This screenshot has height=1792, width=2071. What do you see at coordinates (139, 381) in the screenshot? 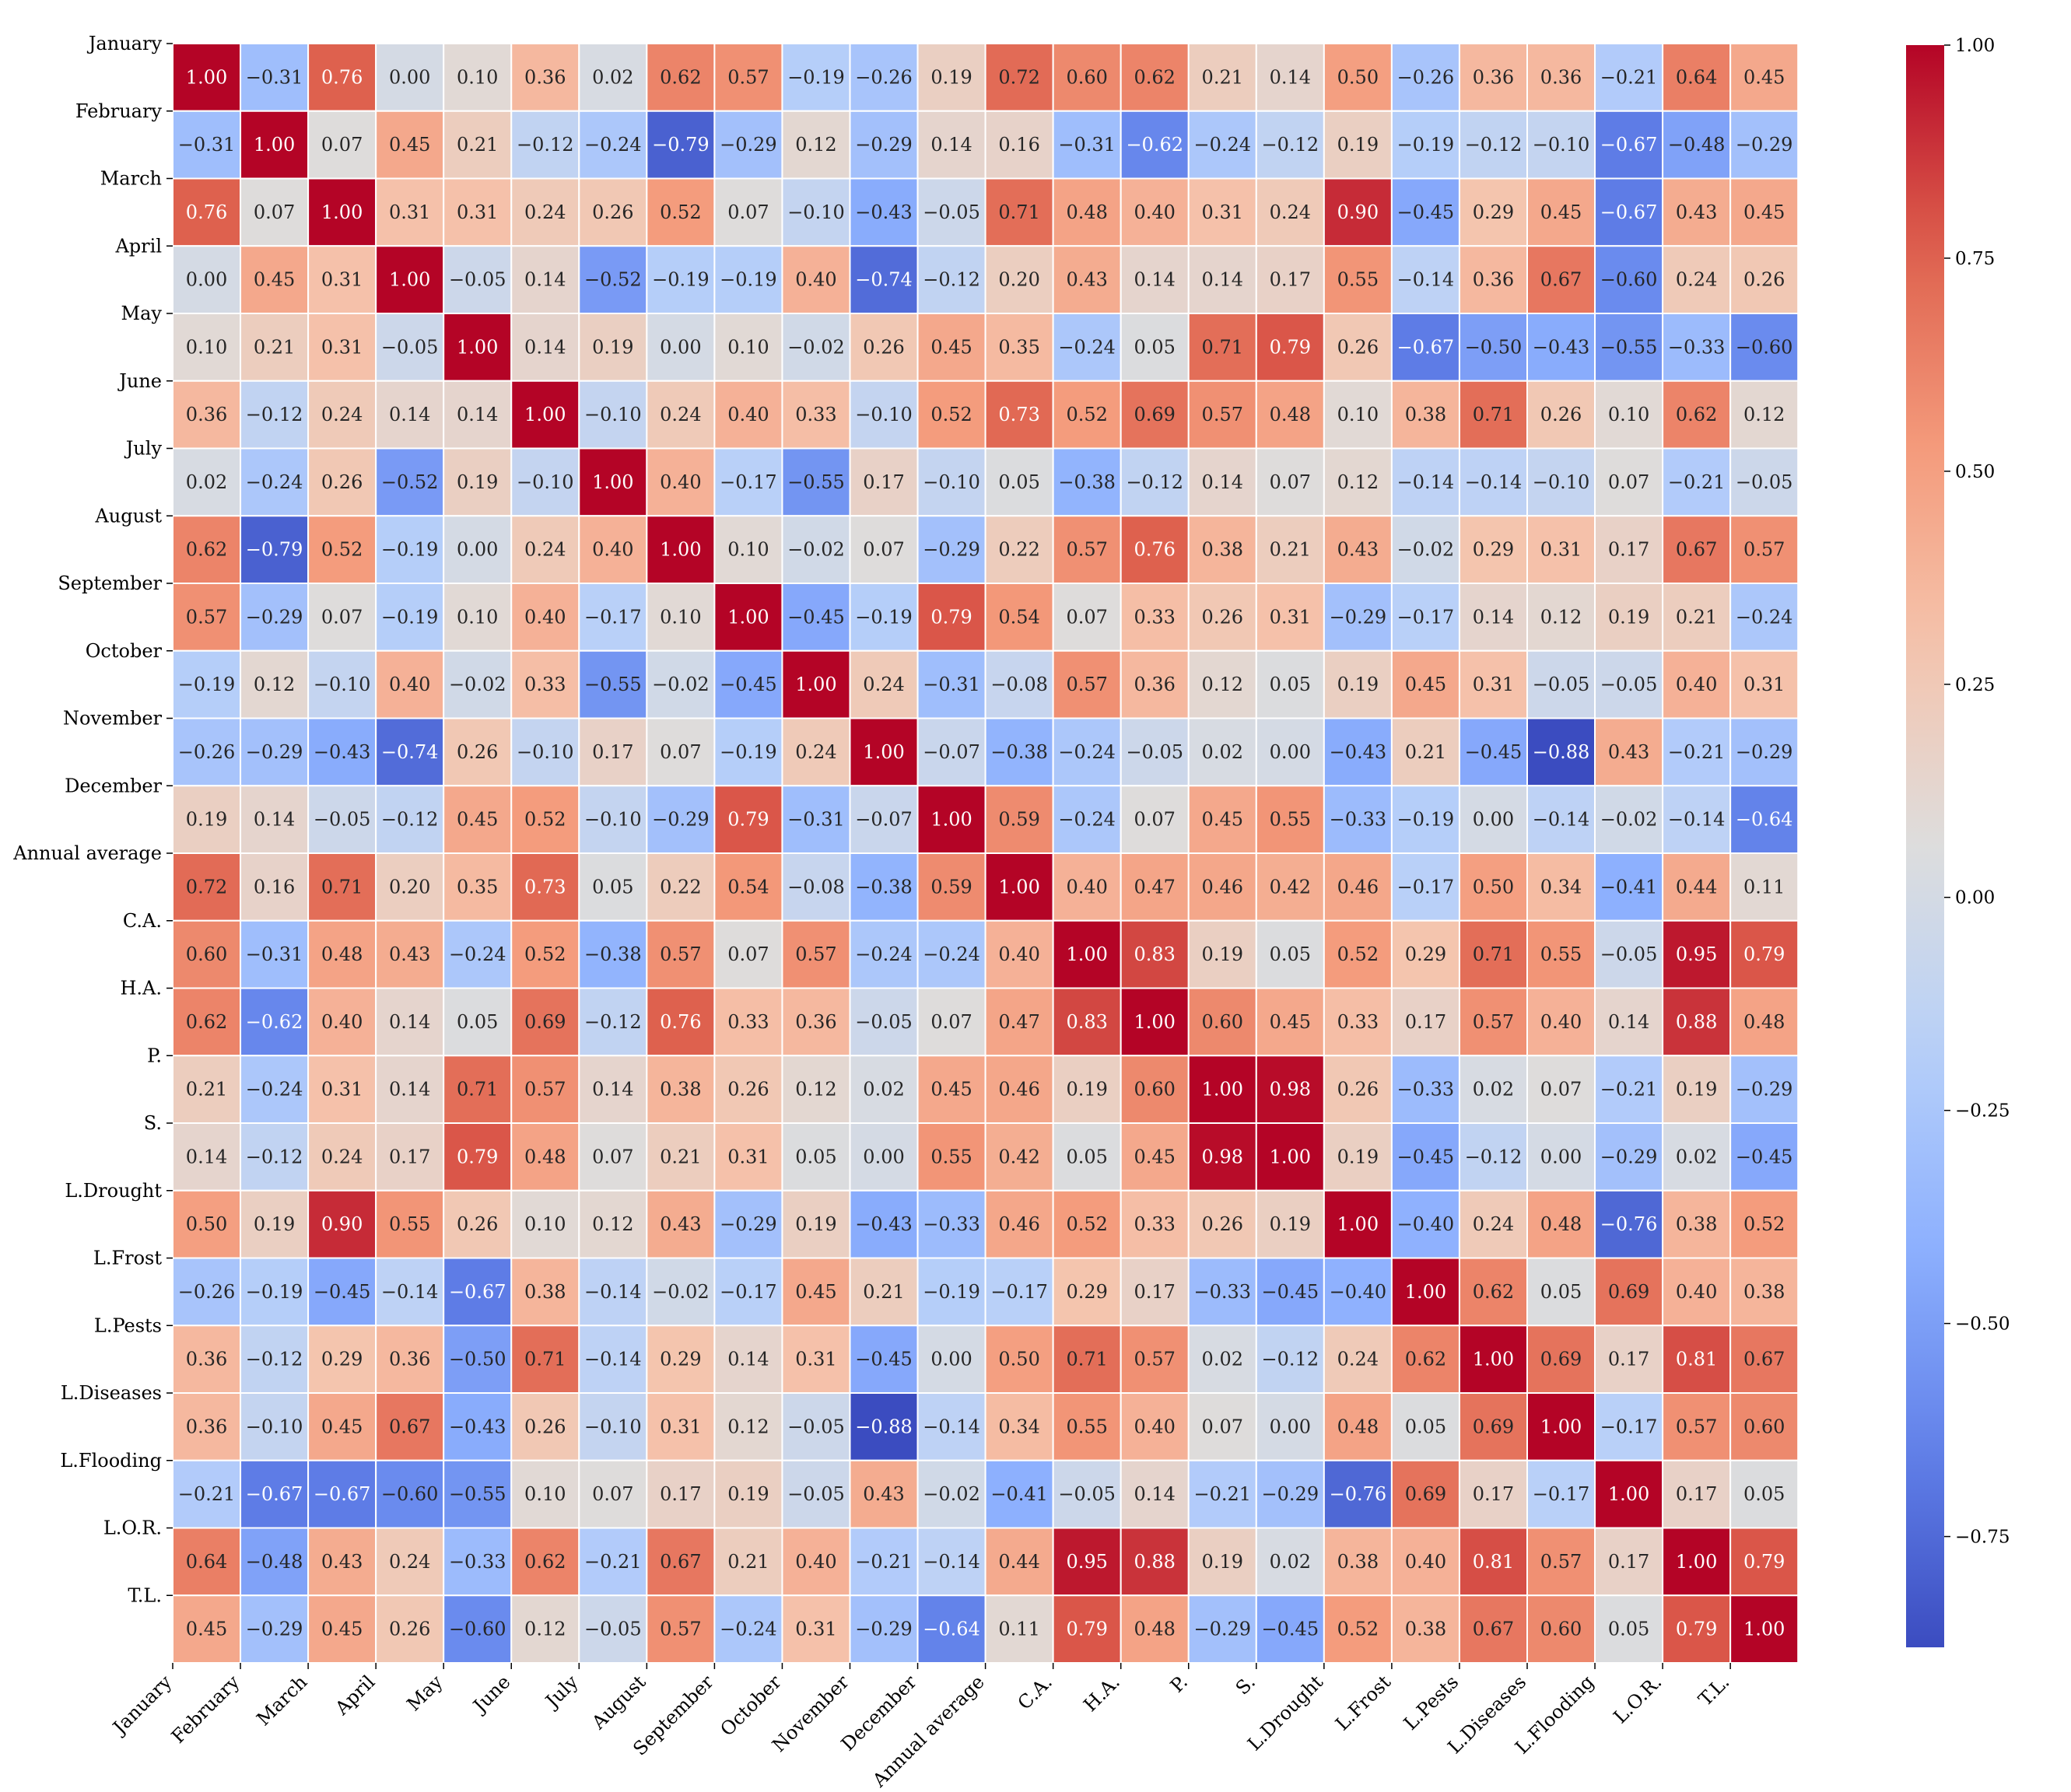
I see `y-tick-label: June` at bounding box center [139, 381].